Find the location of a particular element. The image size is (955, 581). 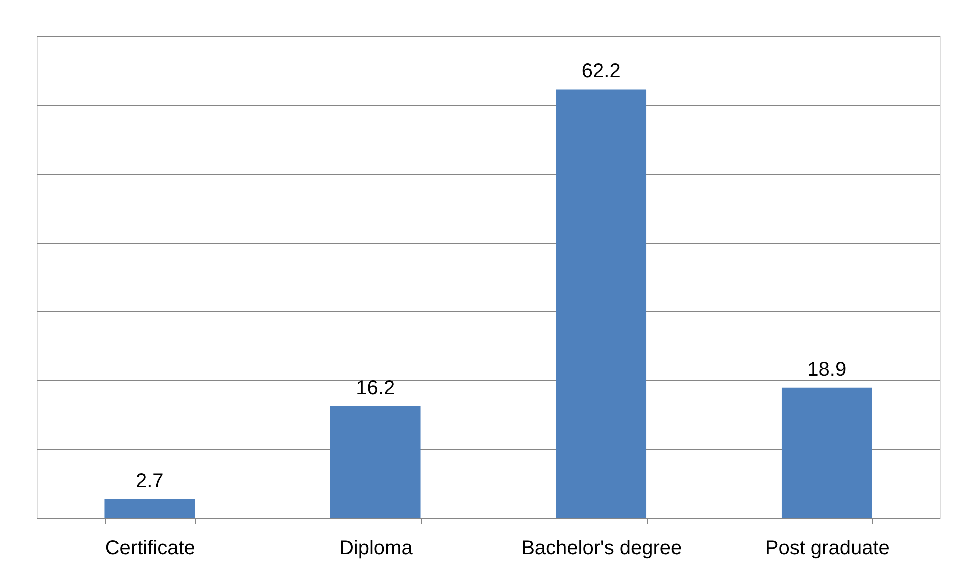

x-tick-label: Bachelor's degree is located at coordinates (602, 549).